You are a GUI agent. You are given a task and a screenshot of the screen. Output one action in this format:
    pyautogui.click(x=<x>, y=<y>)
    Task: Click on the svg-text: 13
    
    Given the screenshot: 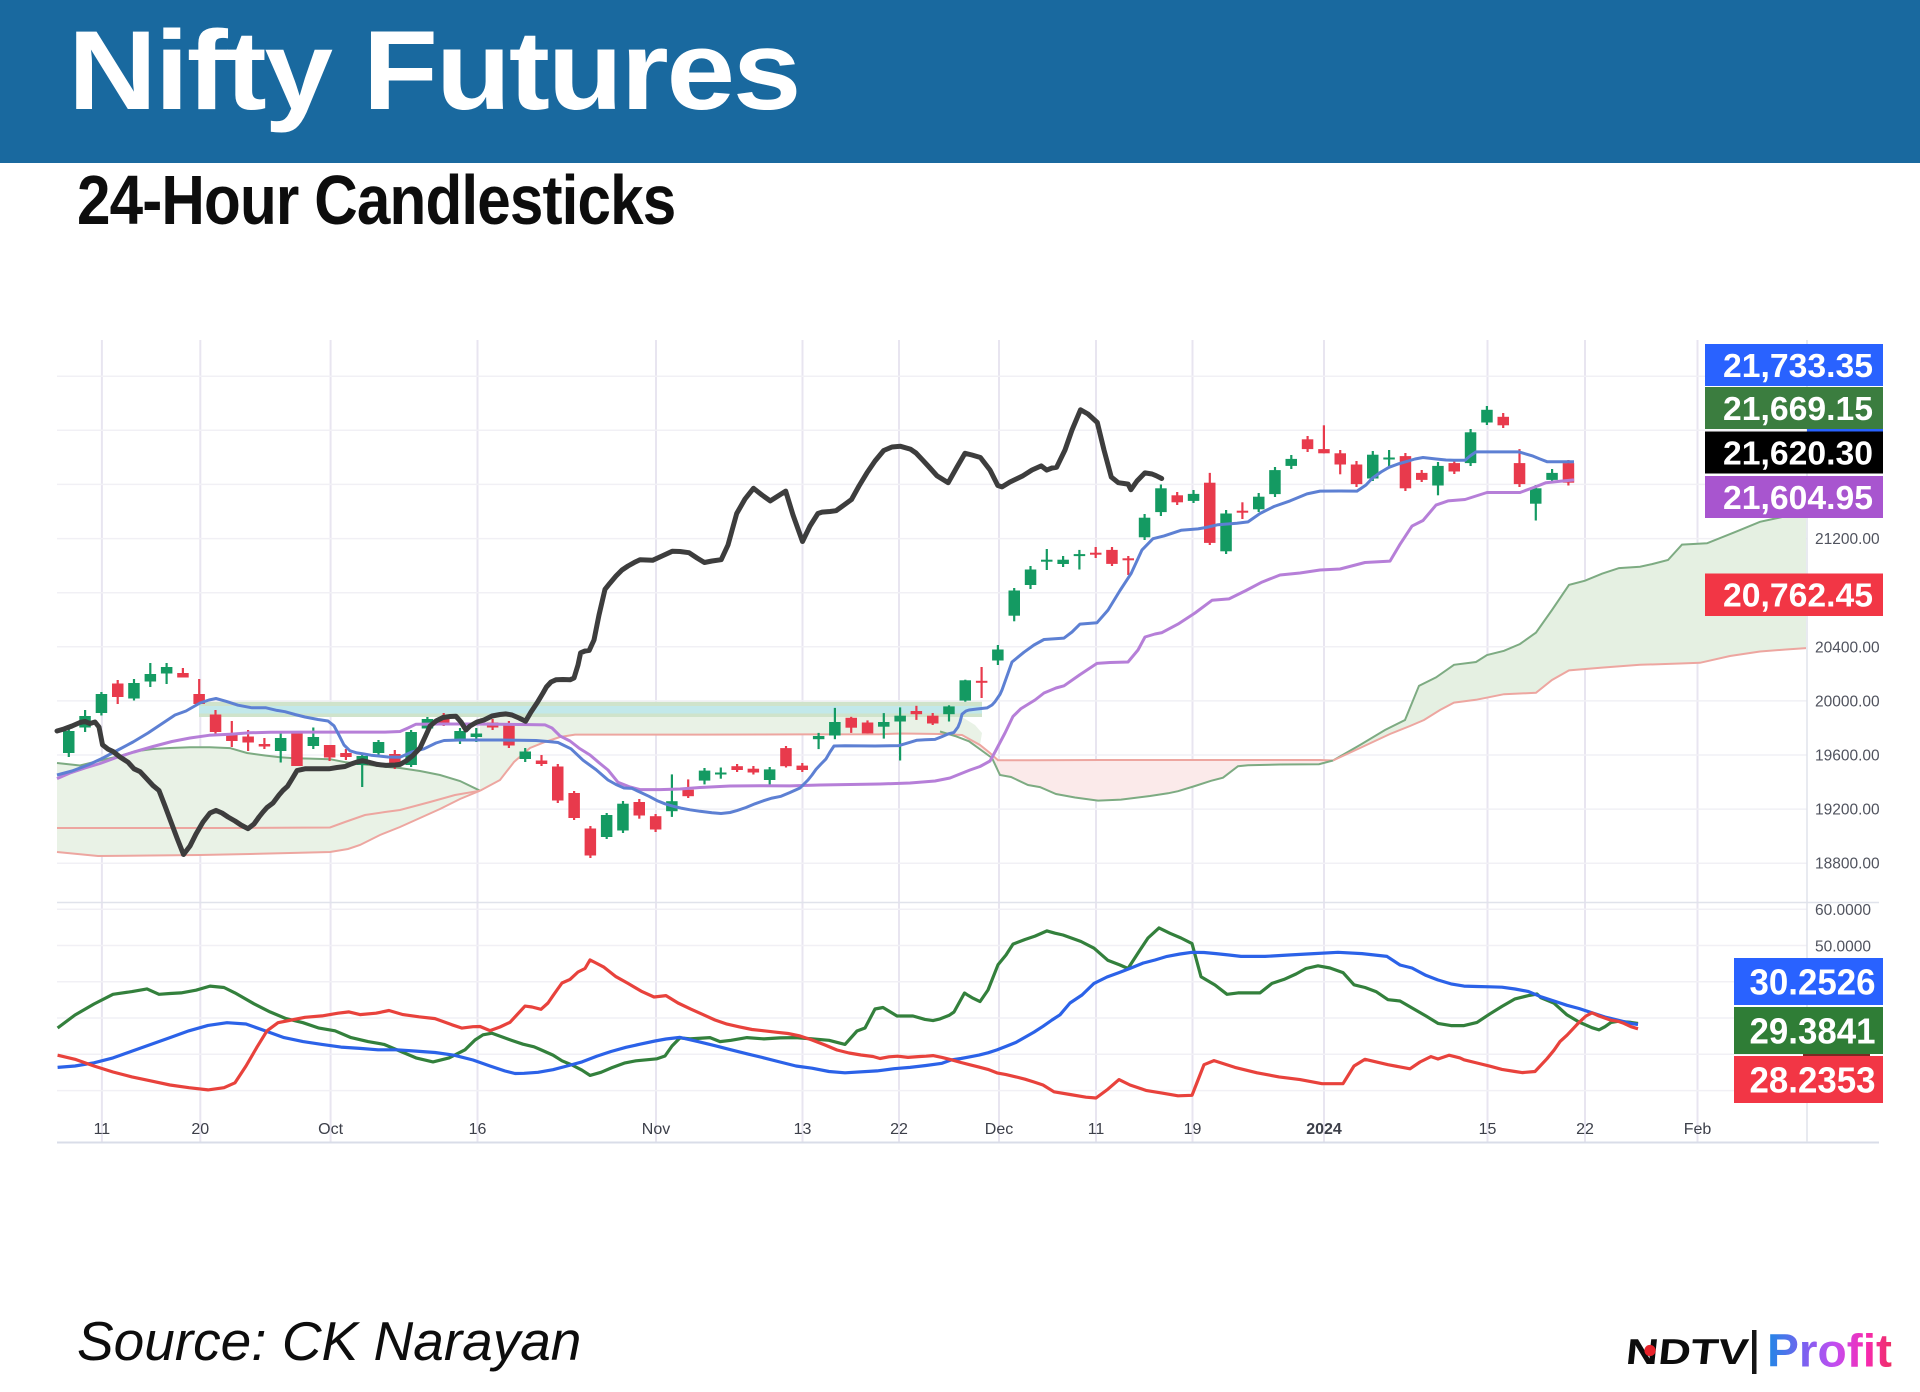 What is the action you would take?
    pyautogui.click(x=803, y=1129)
    